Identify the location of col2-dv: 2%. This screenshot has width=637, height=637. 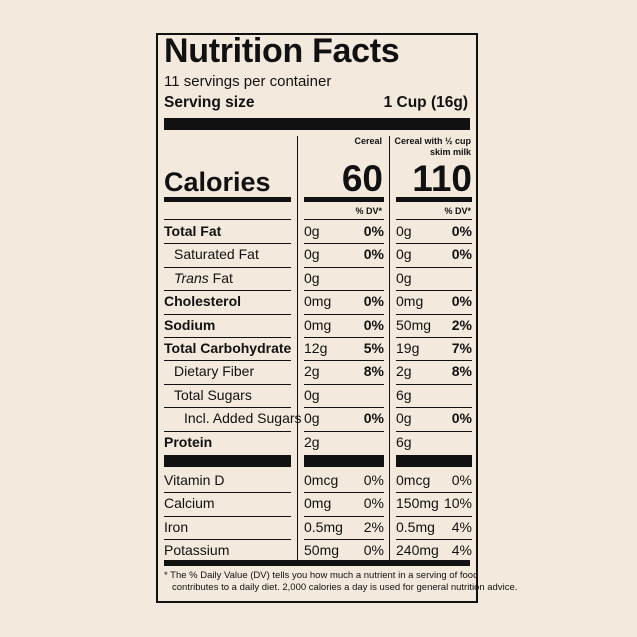
(461, 324).